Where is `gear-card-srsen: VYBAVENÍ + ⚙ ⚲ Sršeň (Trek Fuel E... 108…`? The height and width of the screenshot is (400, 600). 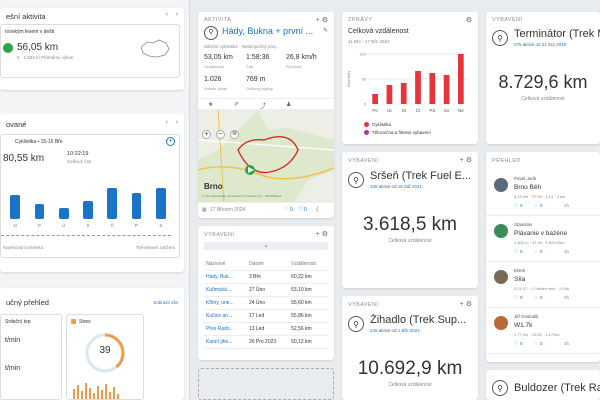
gear-card-srsen: VYBAVENÍ + ⚙ ⚲ Sršeň (Trek Fuel E... 108… is located at coordinates (410, 220).